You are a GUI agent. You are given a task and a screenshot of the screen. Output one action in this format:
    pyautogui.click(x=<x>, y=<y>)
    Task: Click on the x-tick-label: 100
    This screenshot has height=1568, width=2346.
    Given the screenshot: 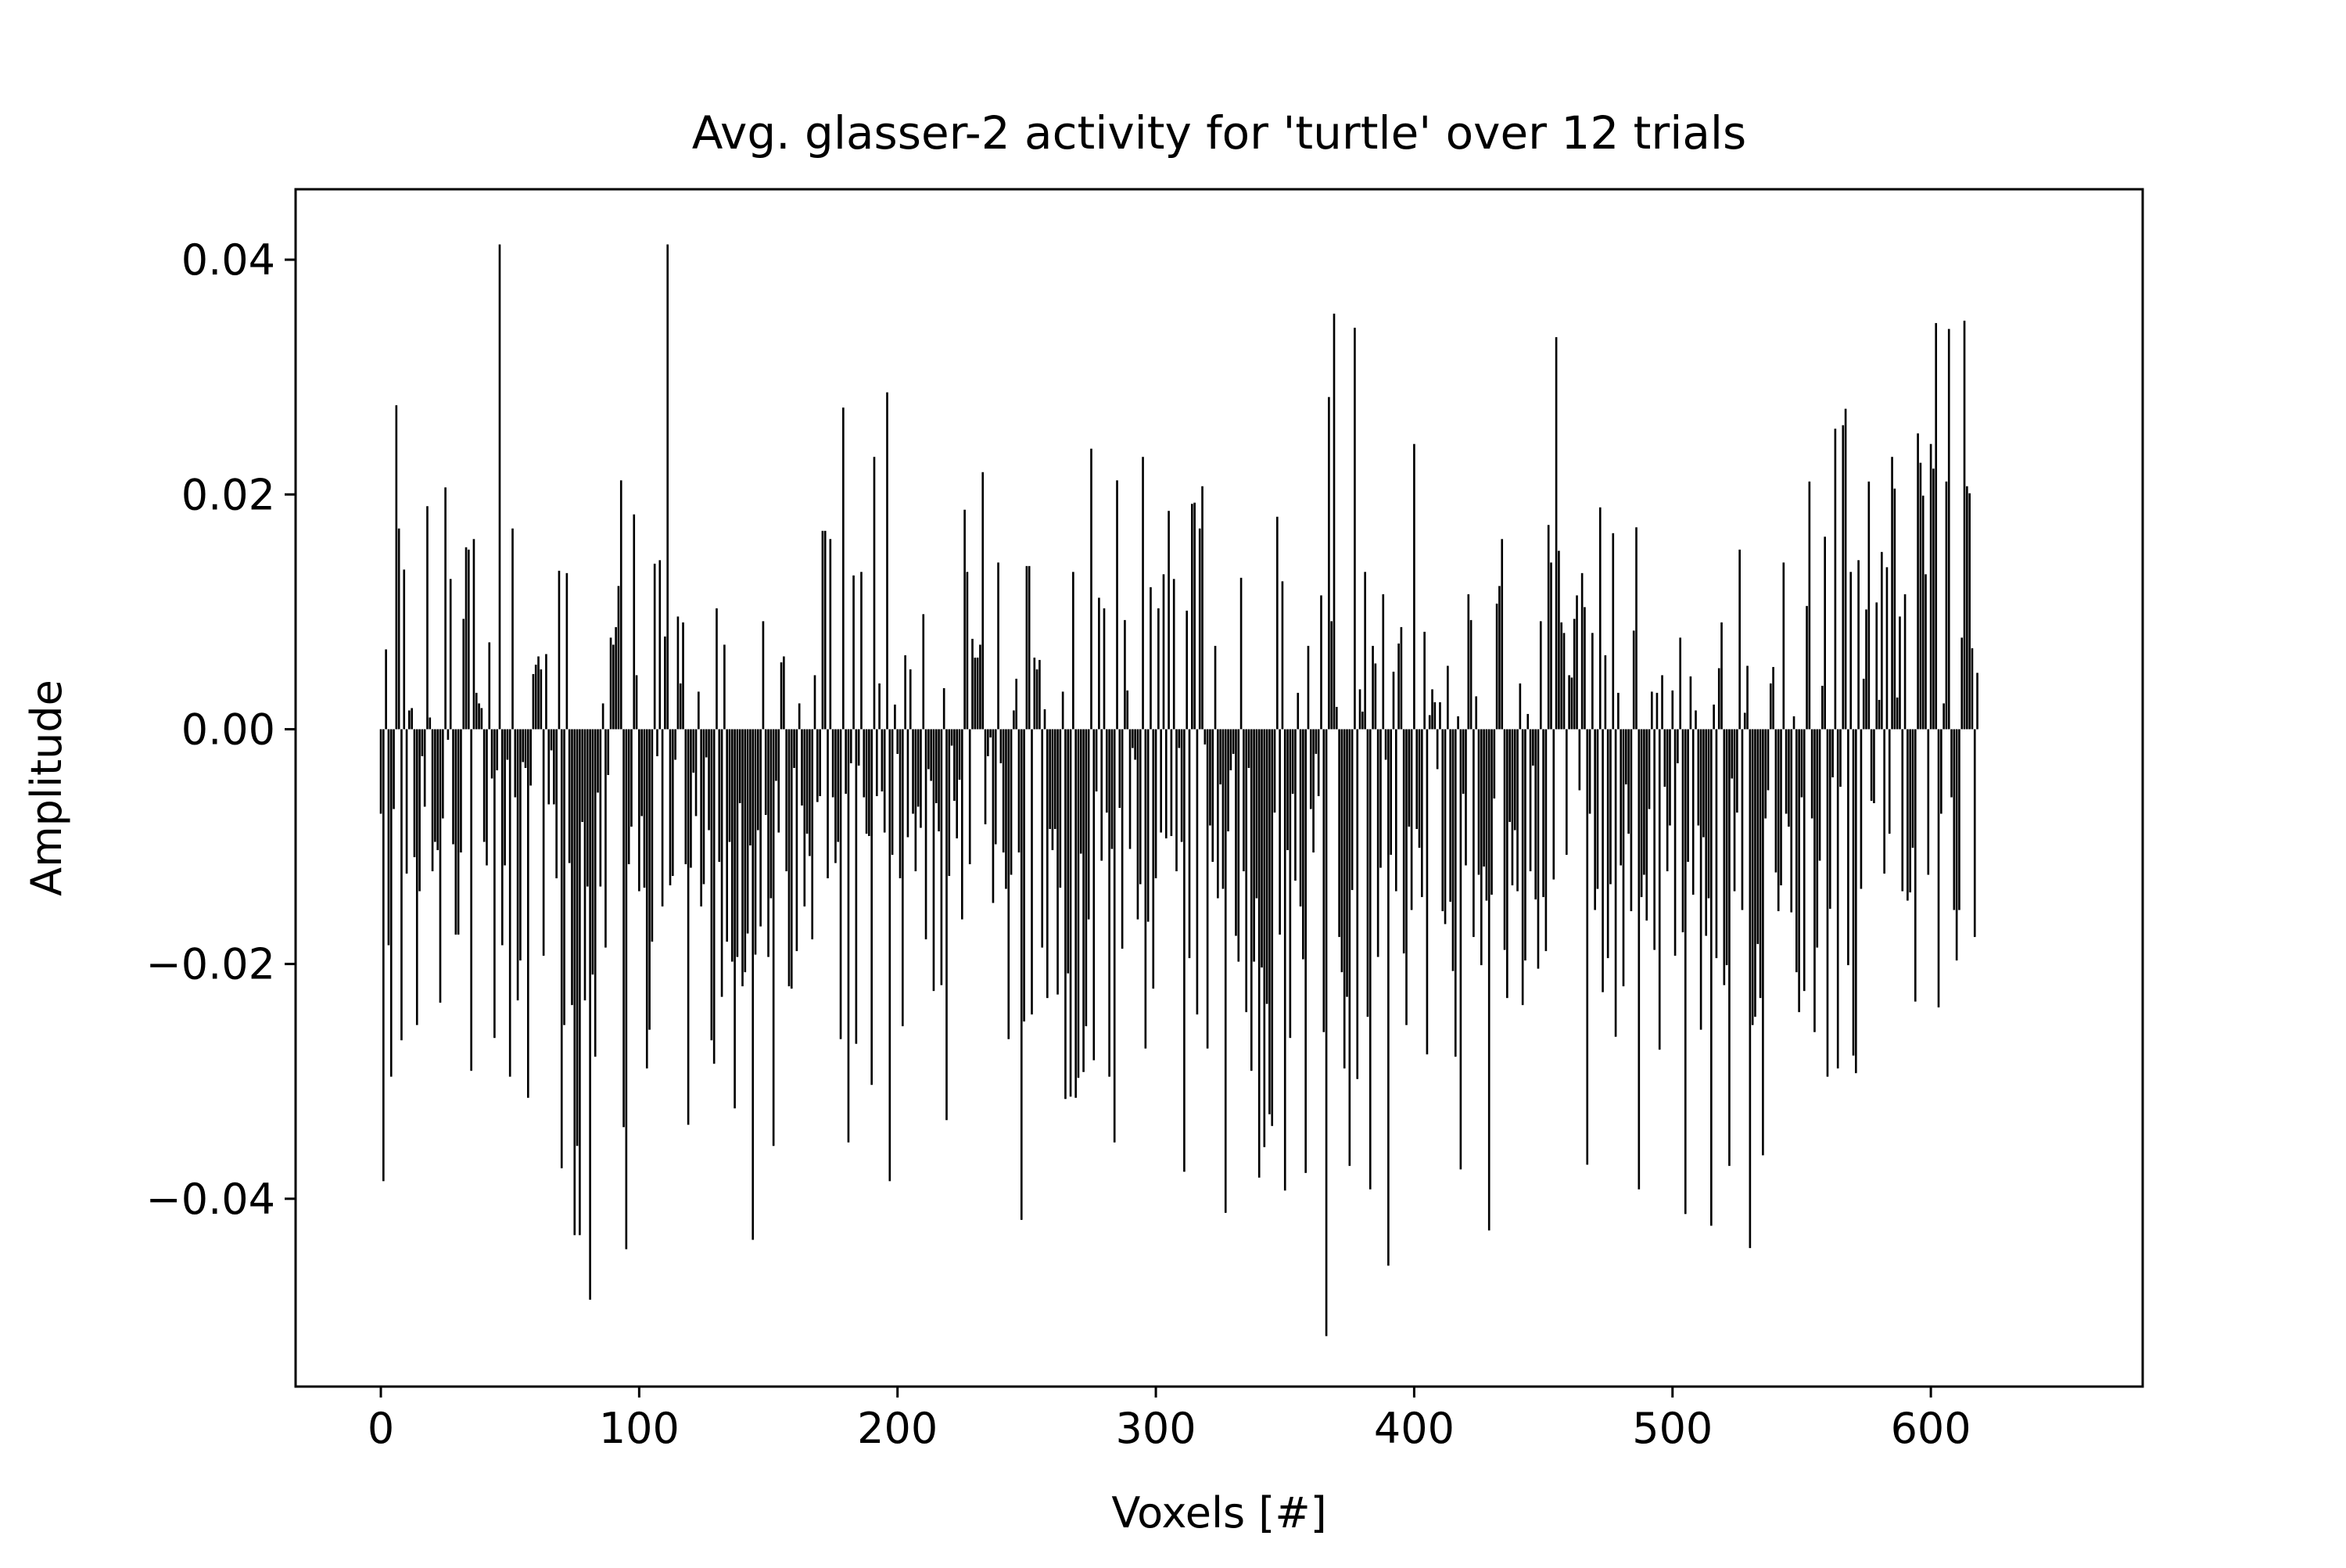 What is the action you would take?
    pyautogui.click(x=640, y=1428)
    